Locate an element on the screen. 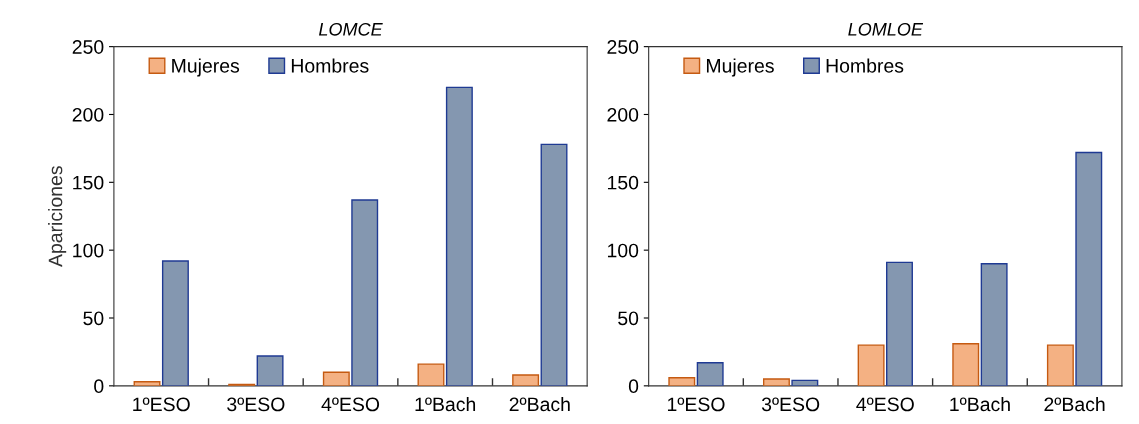 The height and width of the screenshot is (424, 1139). chart-title: LOMCE is located at coordinates (350, 29).